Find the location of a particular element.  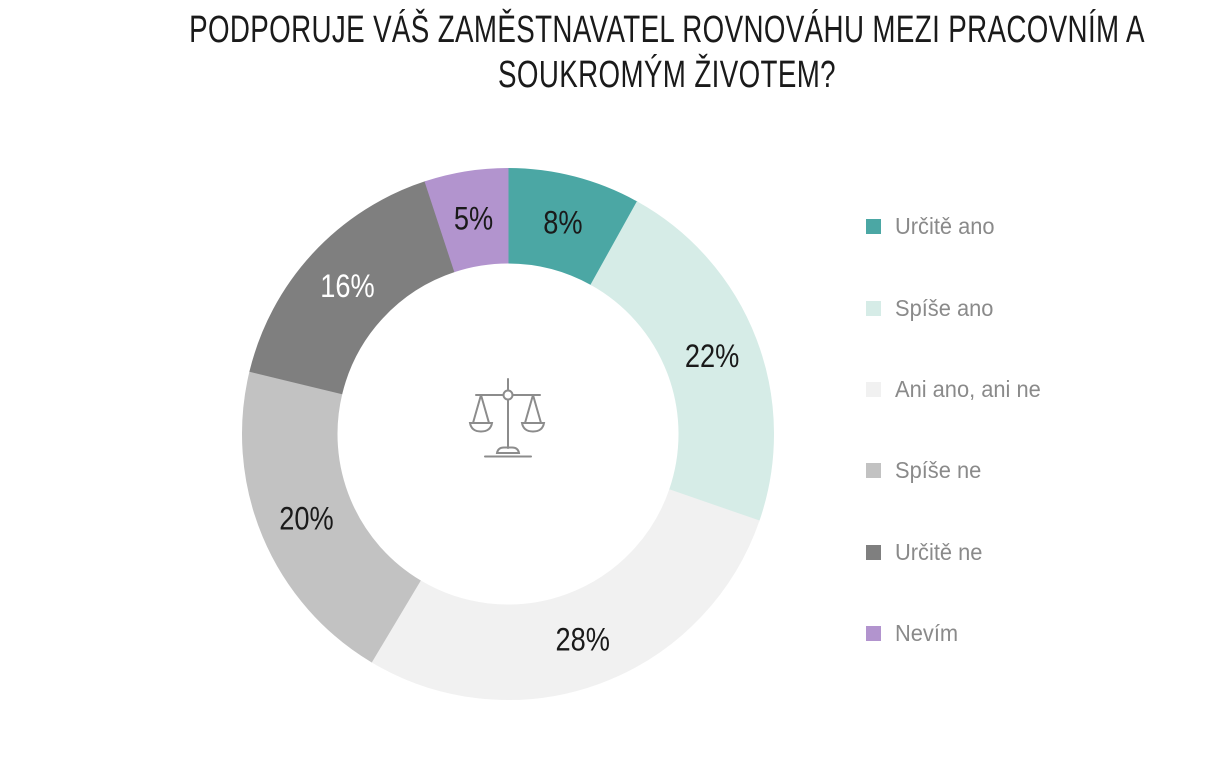

scale-left-hanger is located at coordinates (481, 409).